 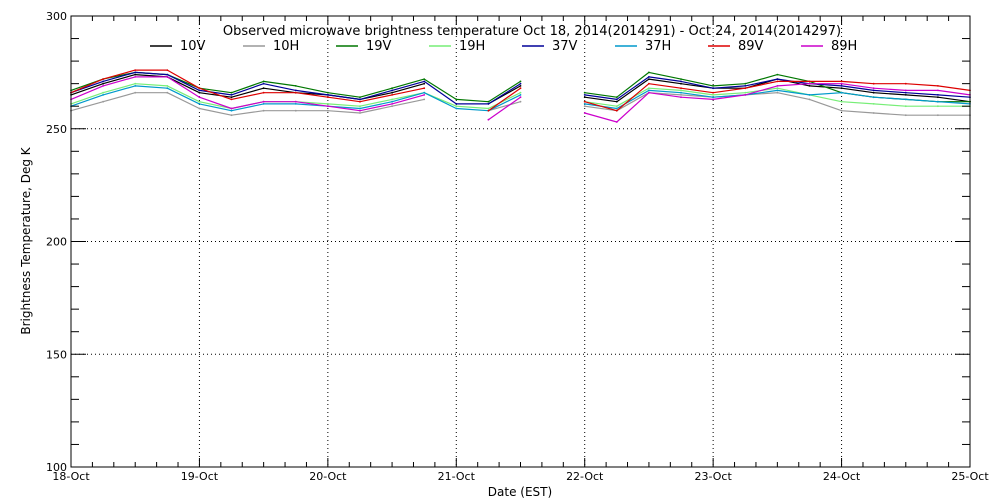 I want to click on series-line-10h, so click(x=520, y=104).